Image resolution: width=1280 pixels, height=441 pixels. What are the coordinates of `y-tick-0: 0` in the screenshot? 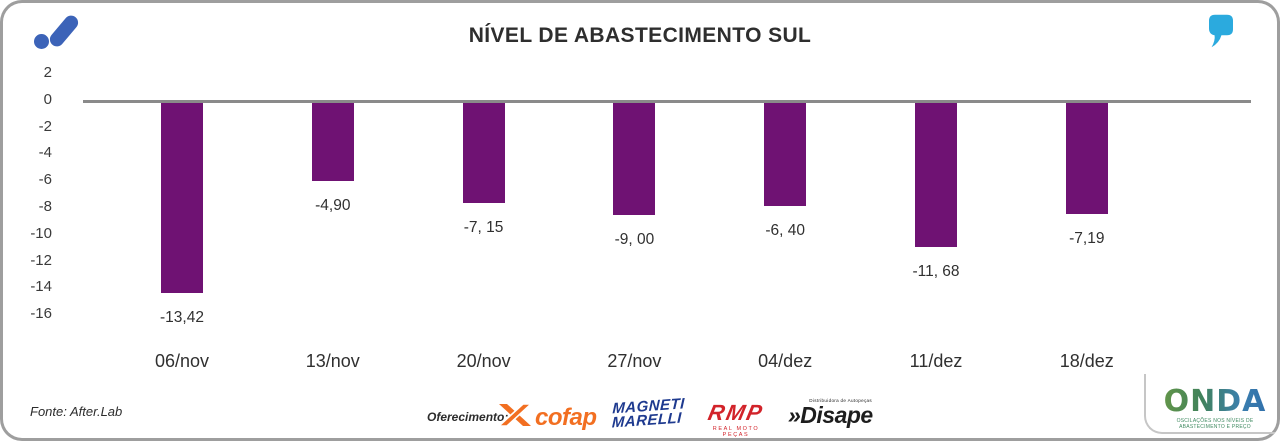 It's located at (47, 99).